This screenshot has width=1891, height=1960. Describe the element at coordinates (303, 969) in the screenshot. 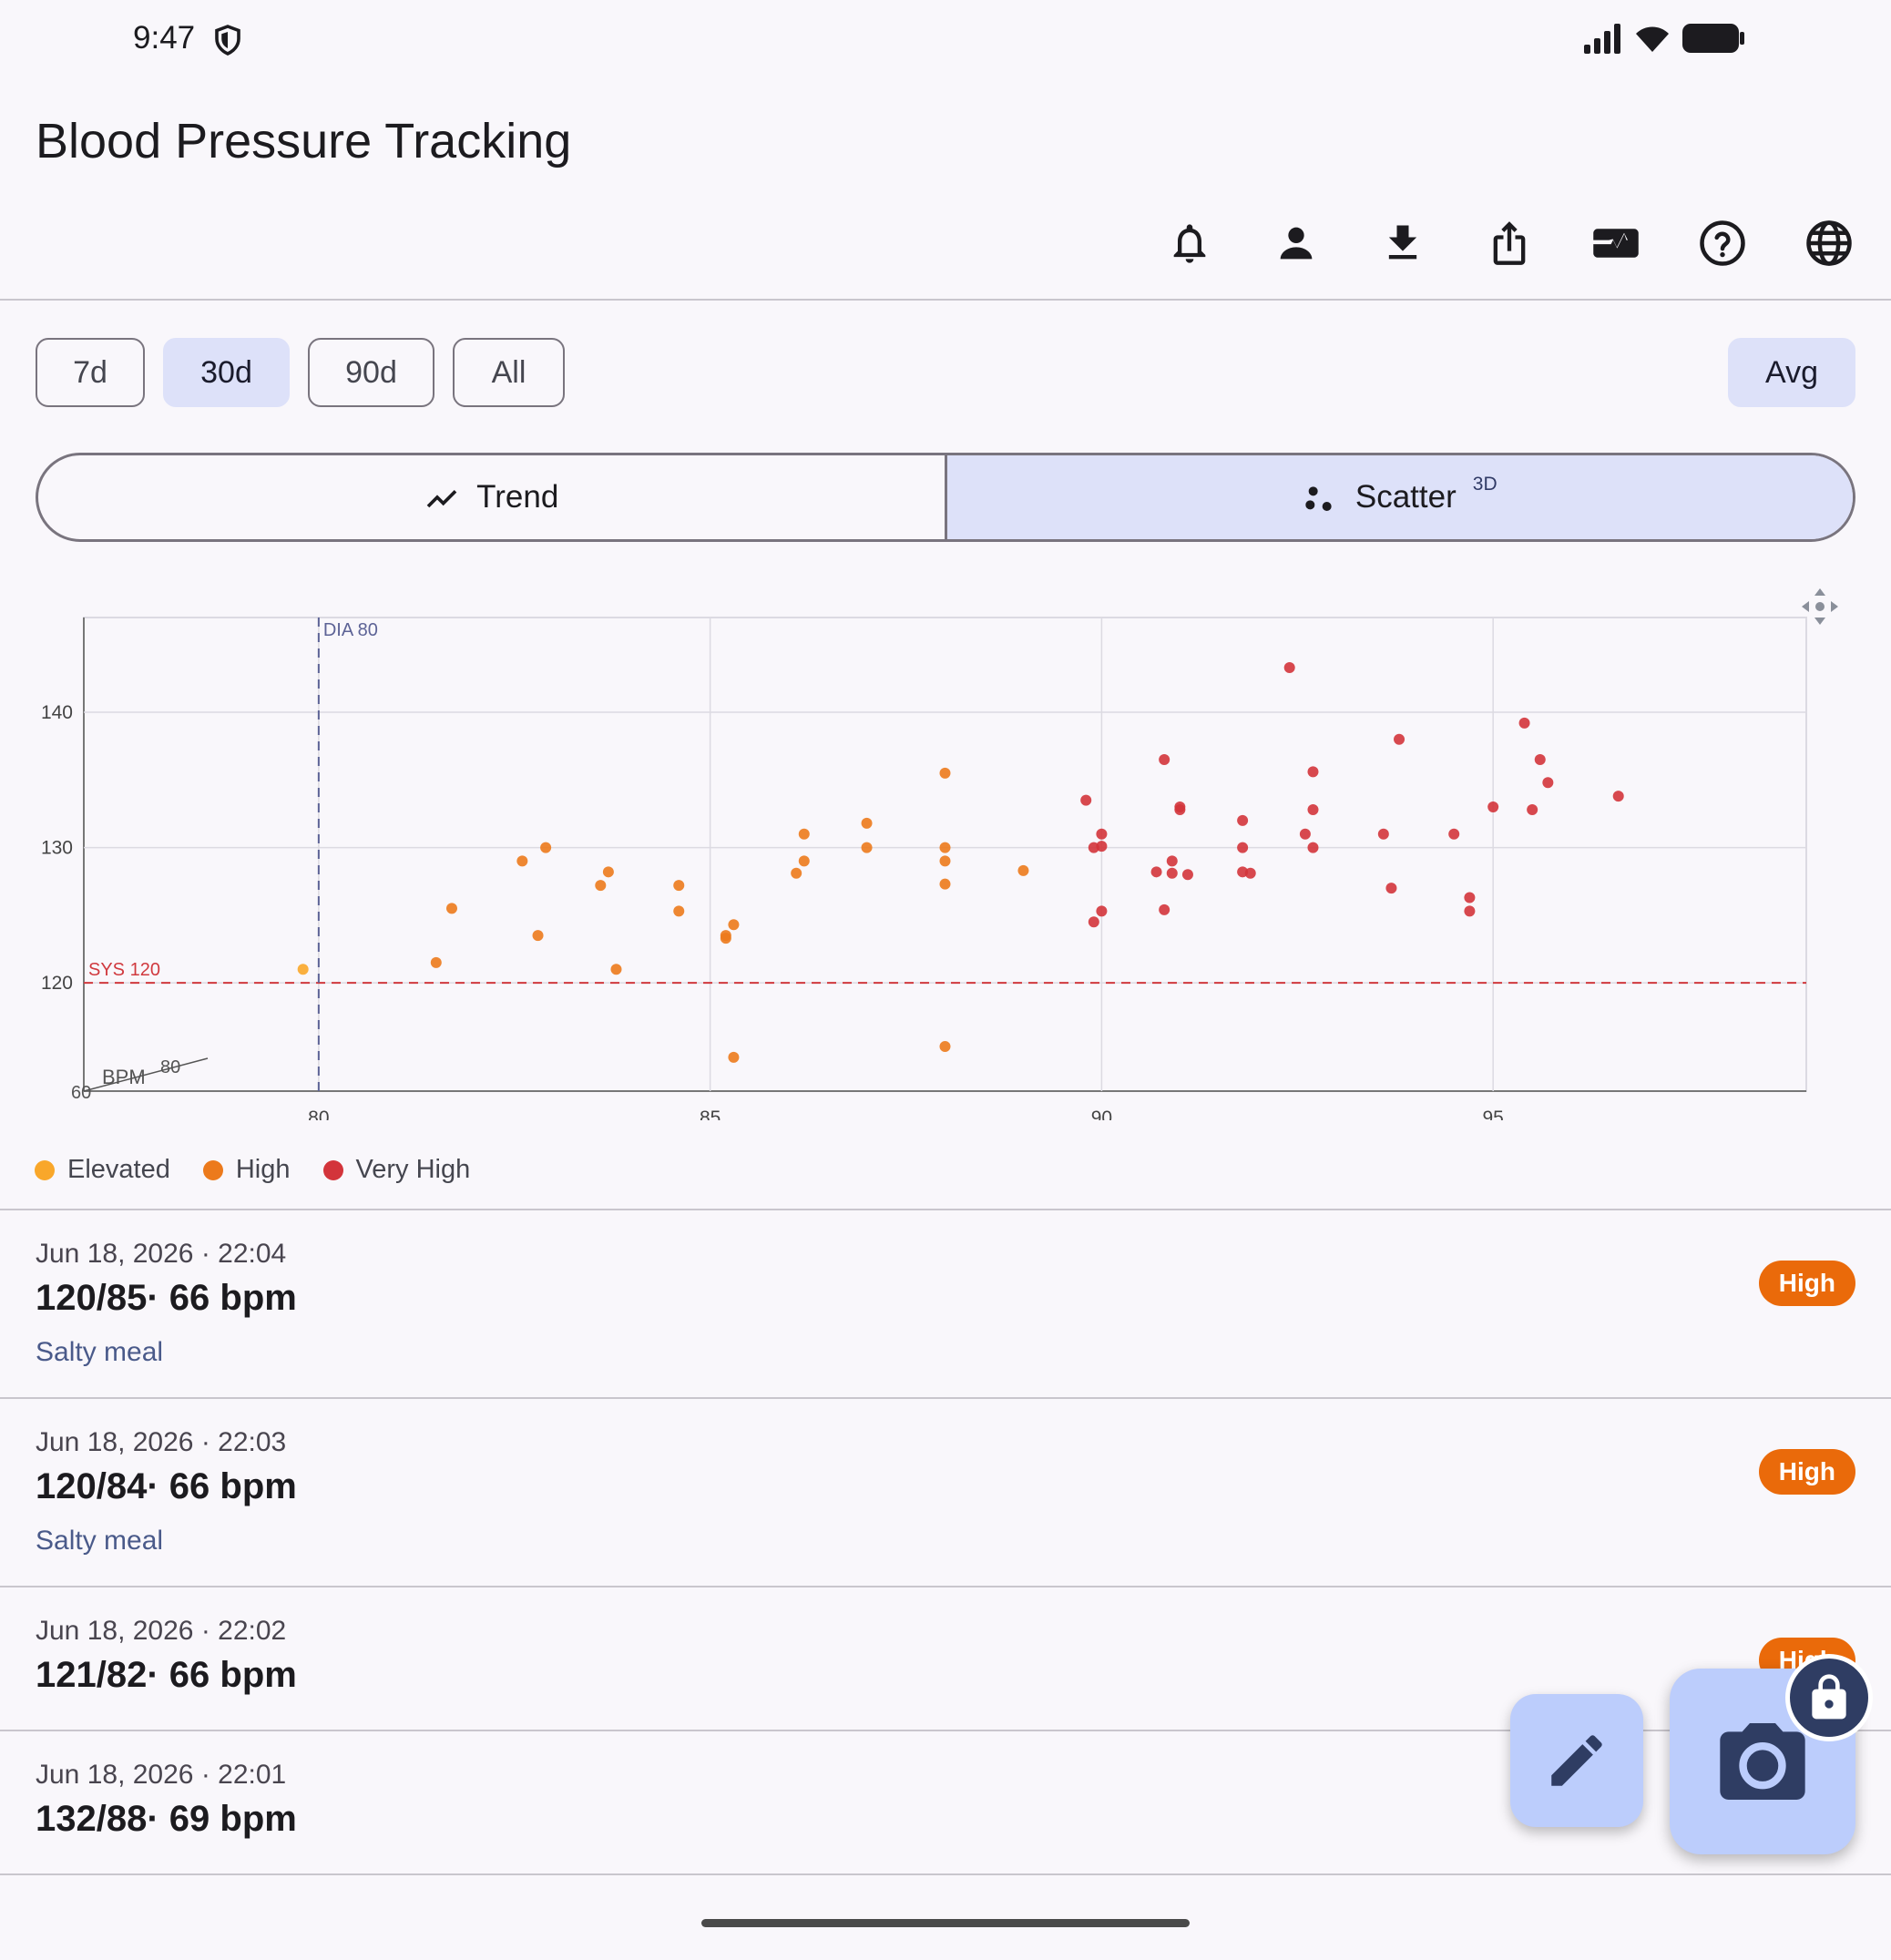

I see `data-point-elevated` at that location.